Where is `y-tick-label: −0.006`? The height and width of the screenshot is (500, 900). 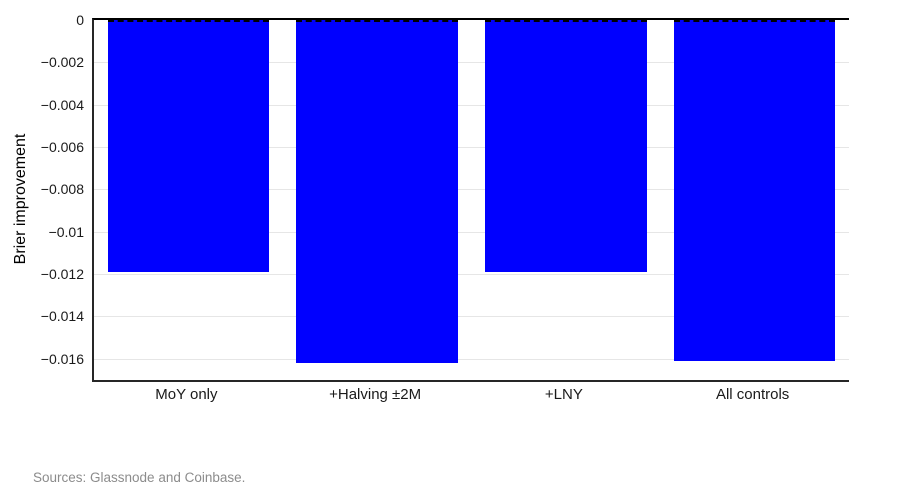 y-tick-label: −0.006 is located at coordinates (62, 147).